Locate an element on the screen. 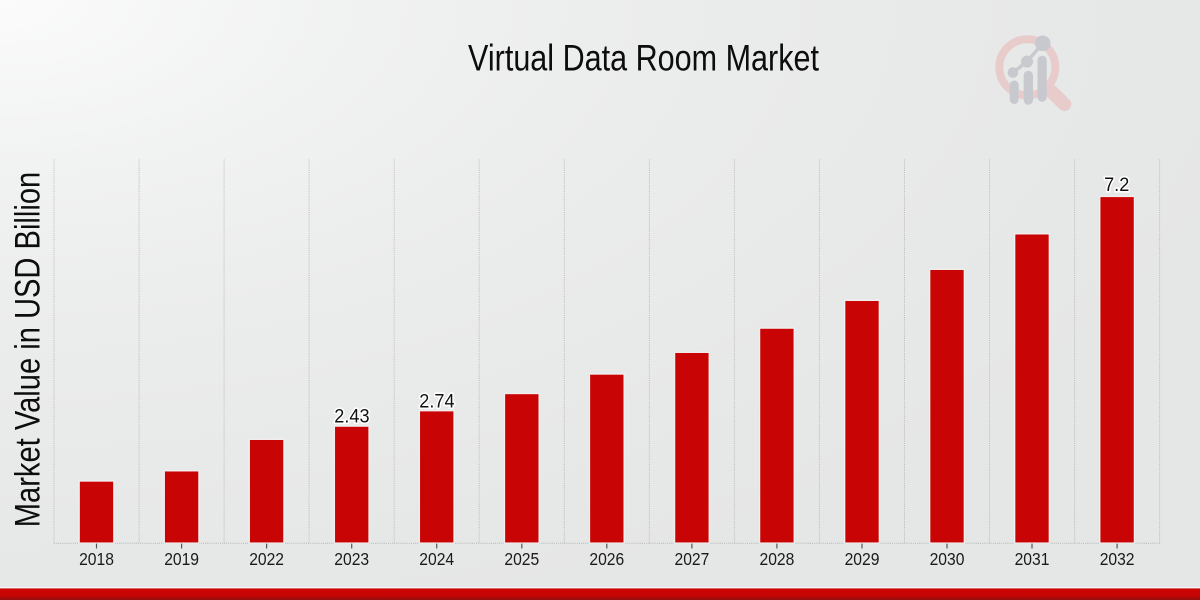  svg-text: 2027 is located at coordinates (691, 559).